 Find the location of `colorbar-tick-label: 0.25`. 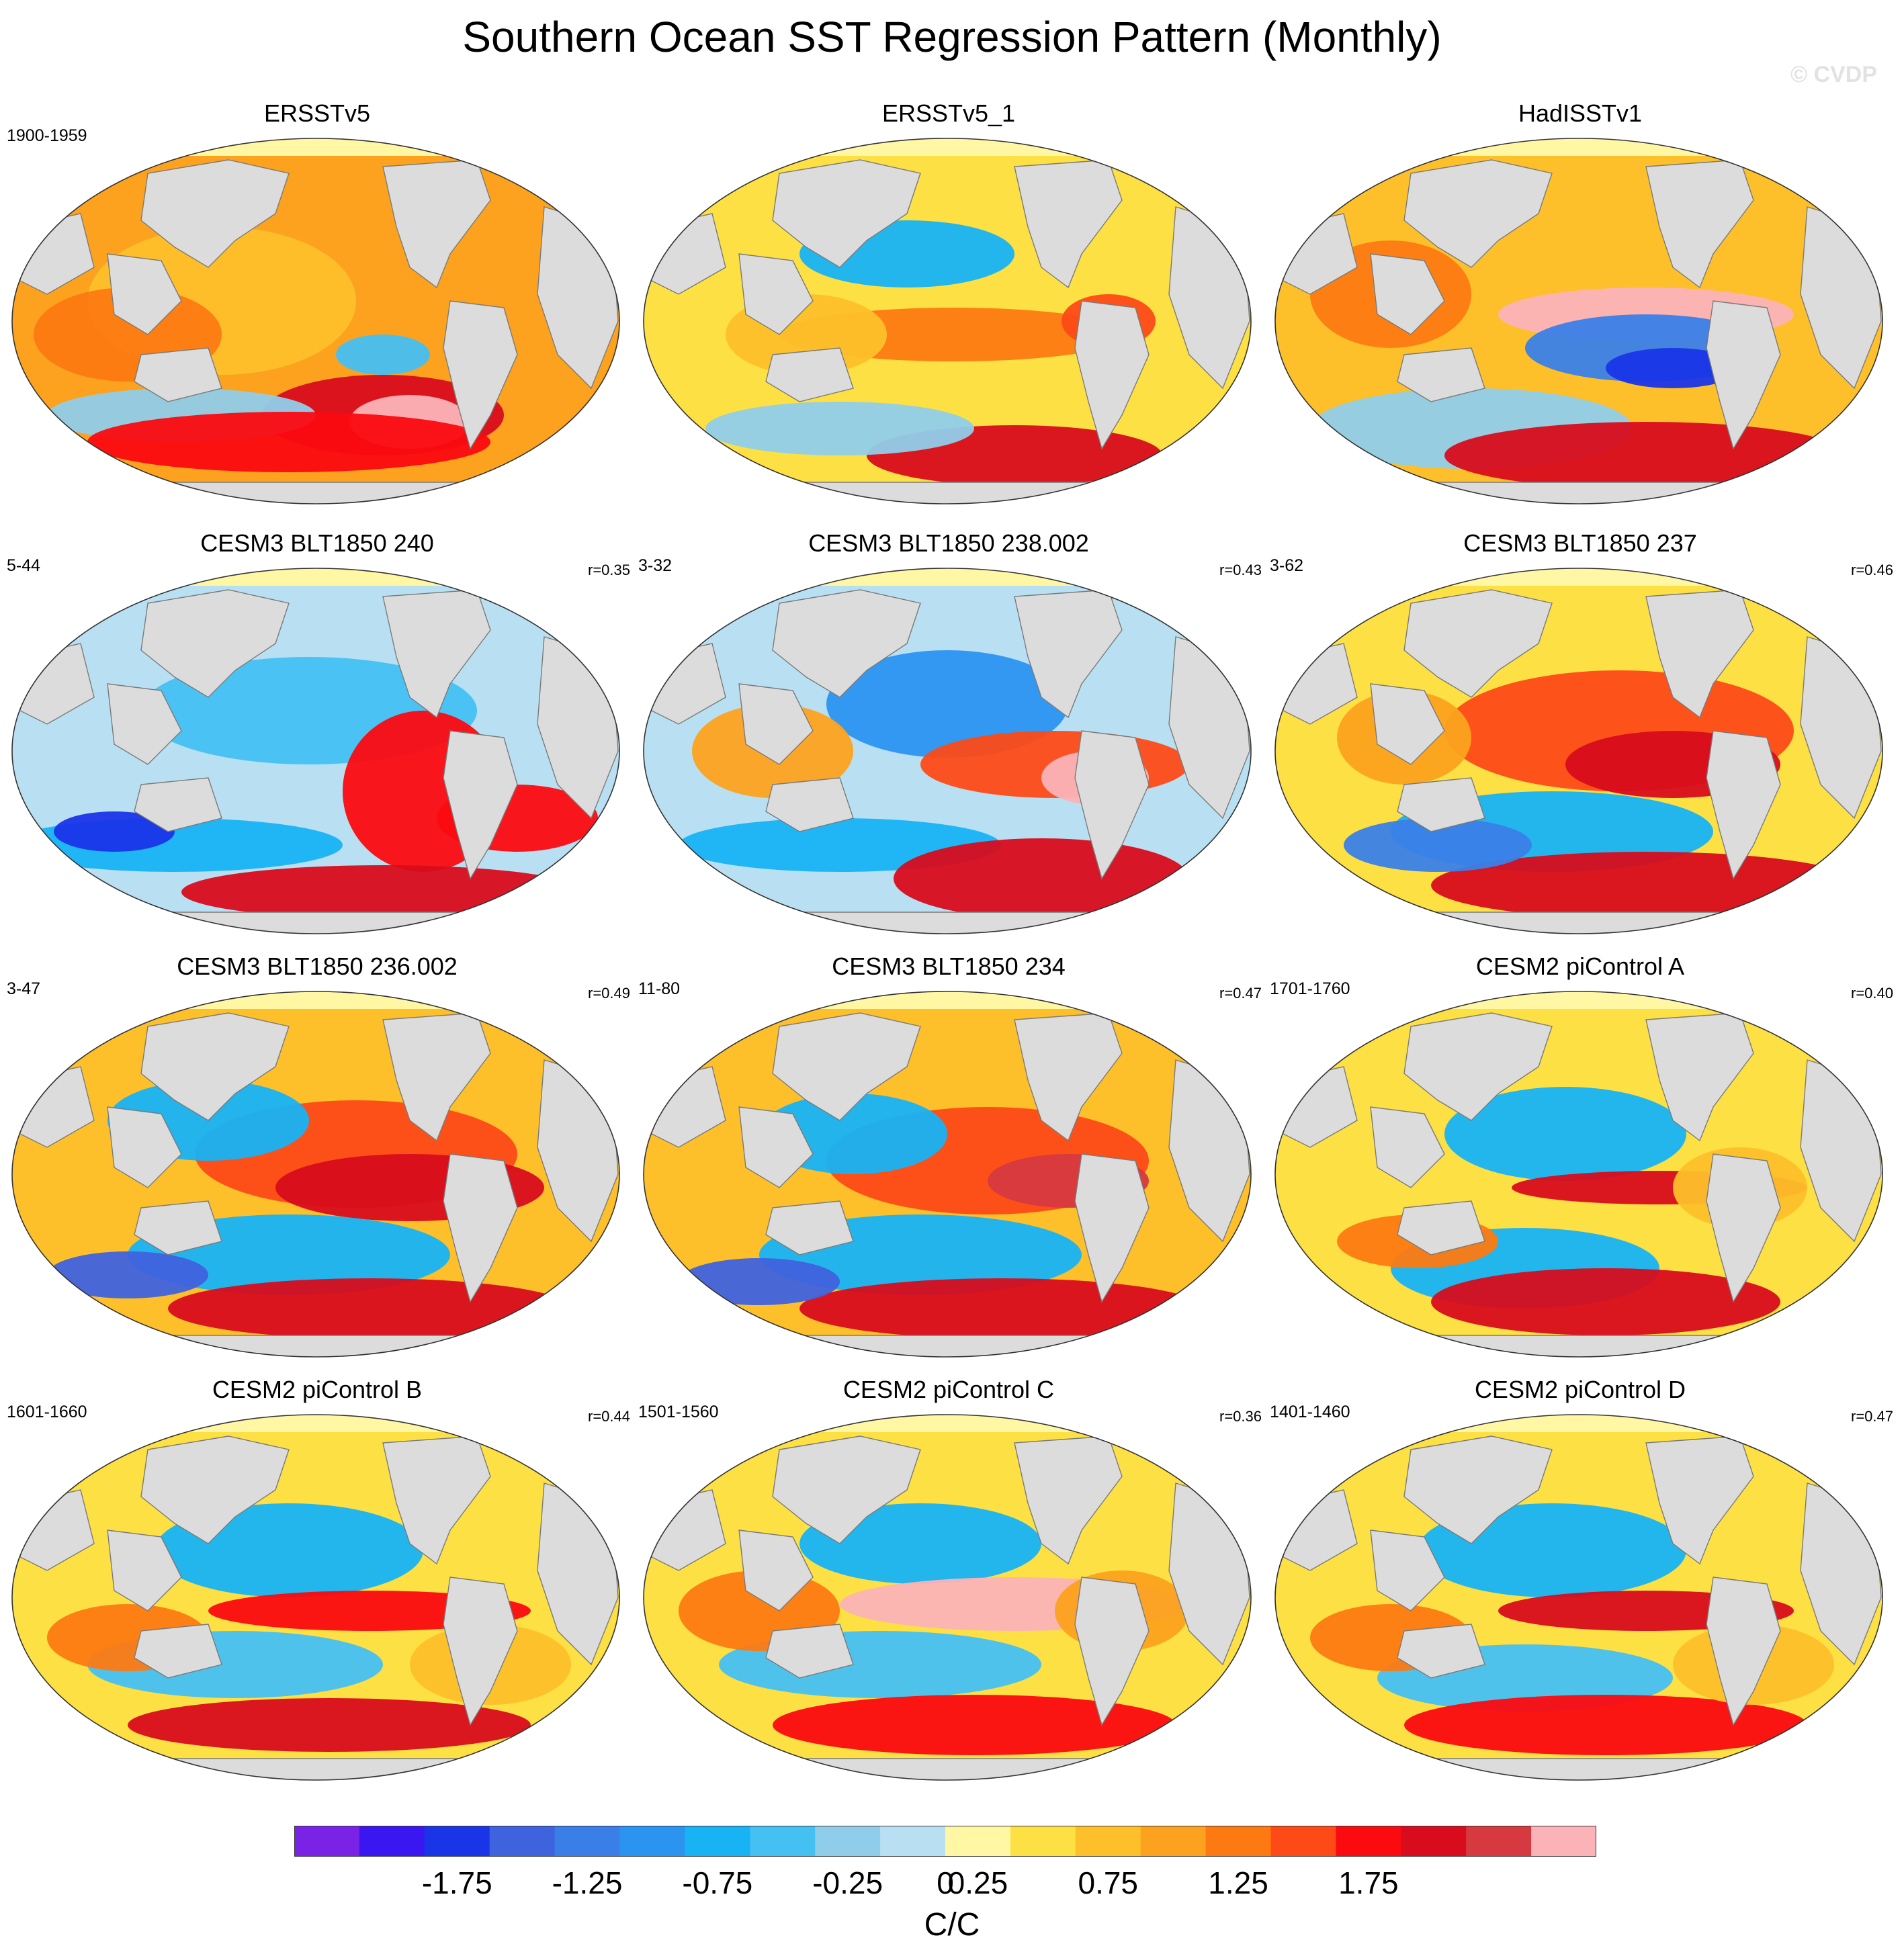

colorbar-tick-label: 0.25 is located at coordinates (977, 1882).